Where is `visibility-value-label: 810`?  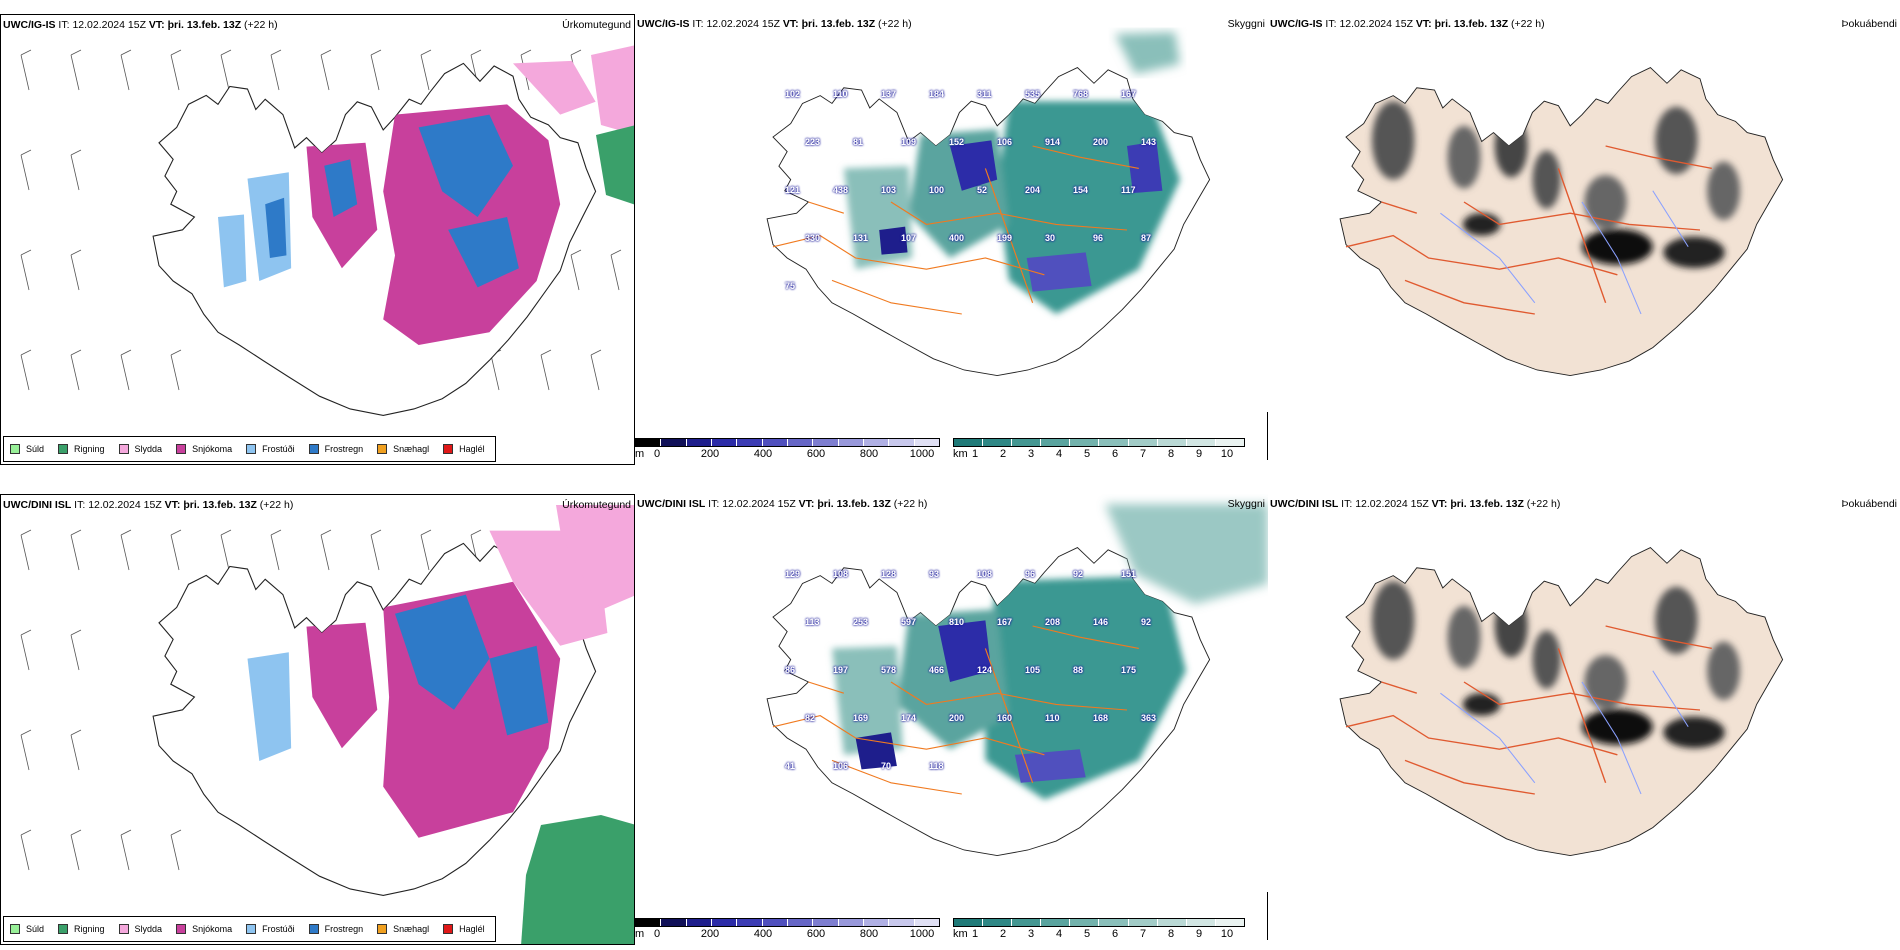
visibility-value-label: 810 is located at coordinates (957, 622).